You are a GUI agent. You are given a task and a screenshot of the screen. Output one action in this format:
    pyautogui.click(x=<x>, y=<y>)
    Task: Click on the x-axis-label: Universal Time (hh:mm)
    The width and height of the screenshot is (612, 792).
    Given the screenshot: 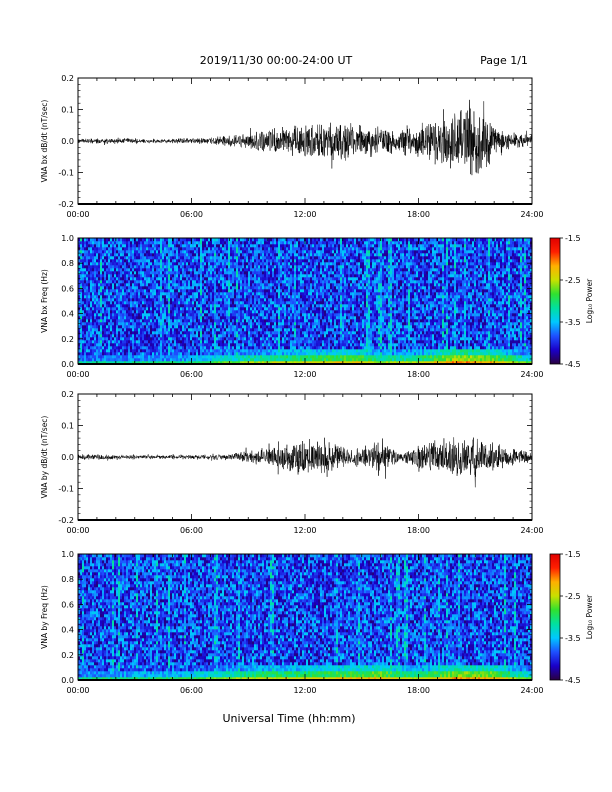 What is the action you would take?
    pyautogui.click(x=289, y=718)
    